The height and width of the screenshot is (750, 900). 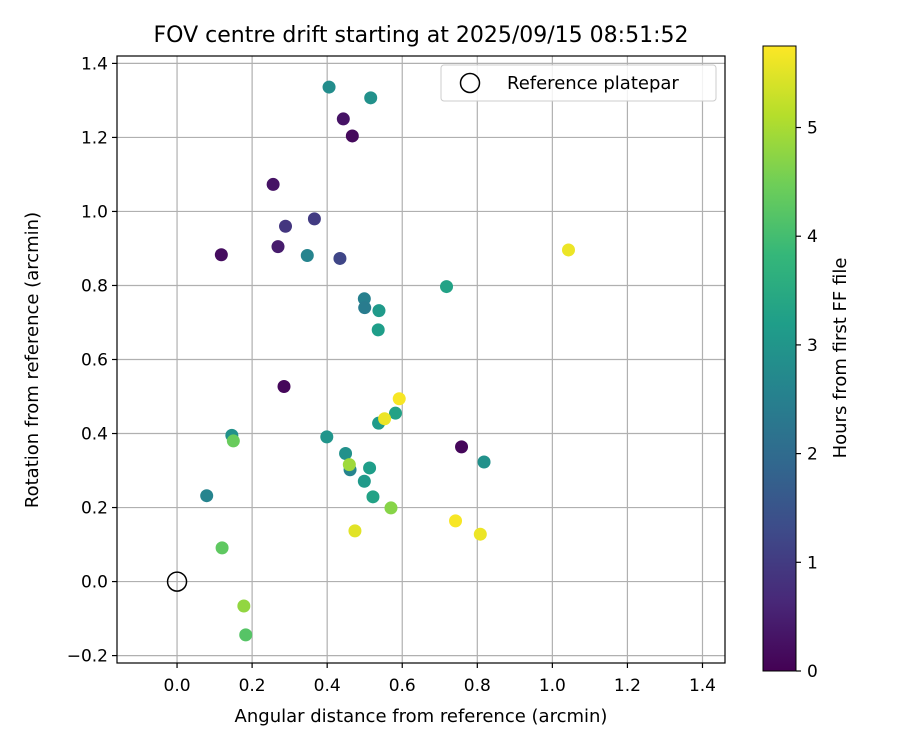 I want to click on x-axis-ticks: 0.0 0.2 0.4 0.6 0.8 1.0 1.2 1.4, so click(x=440, y=679).